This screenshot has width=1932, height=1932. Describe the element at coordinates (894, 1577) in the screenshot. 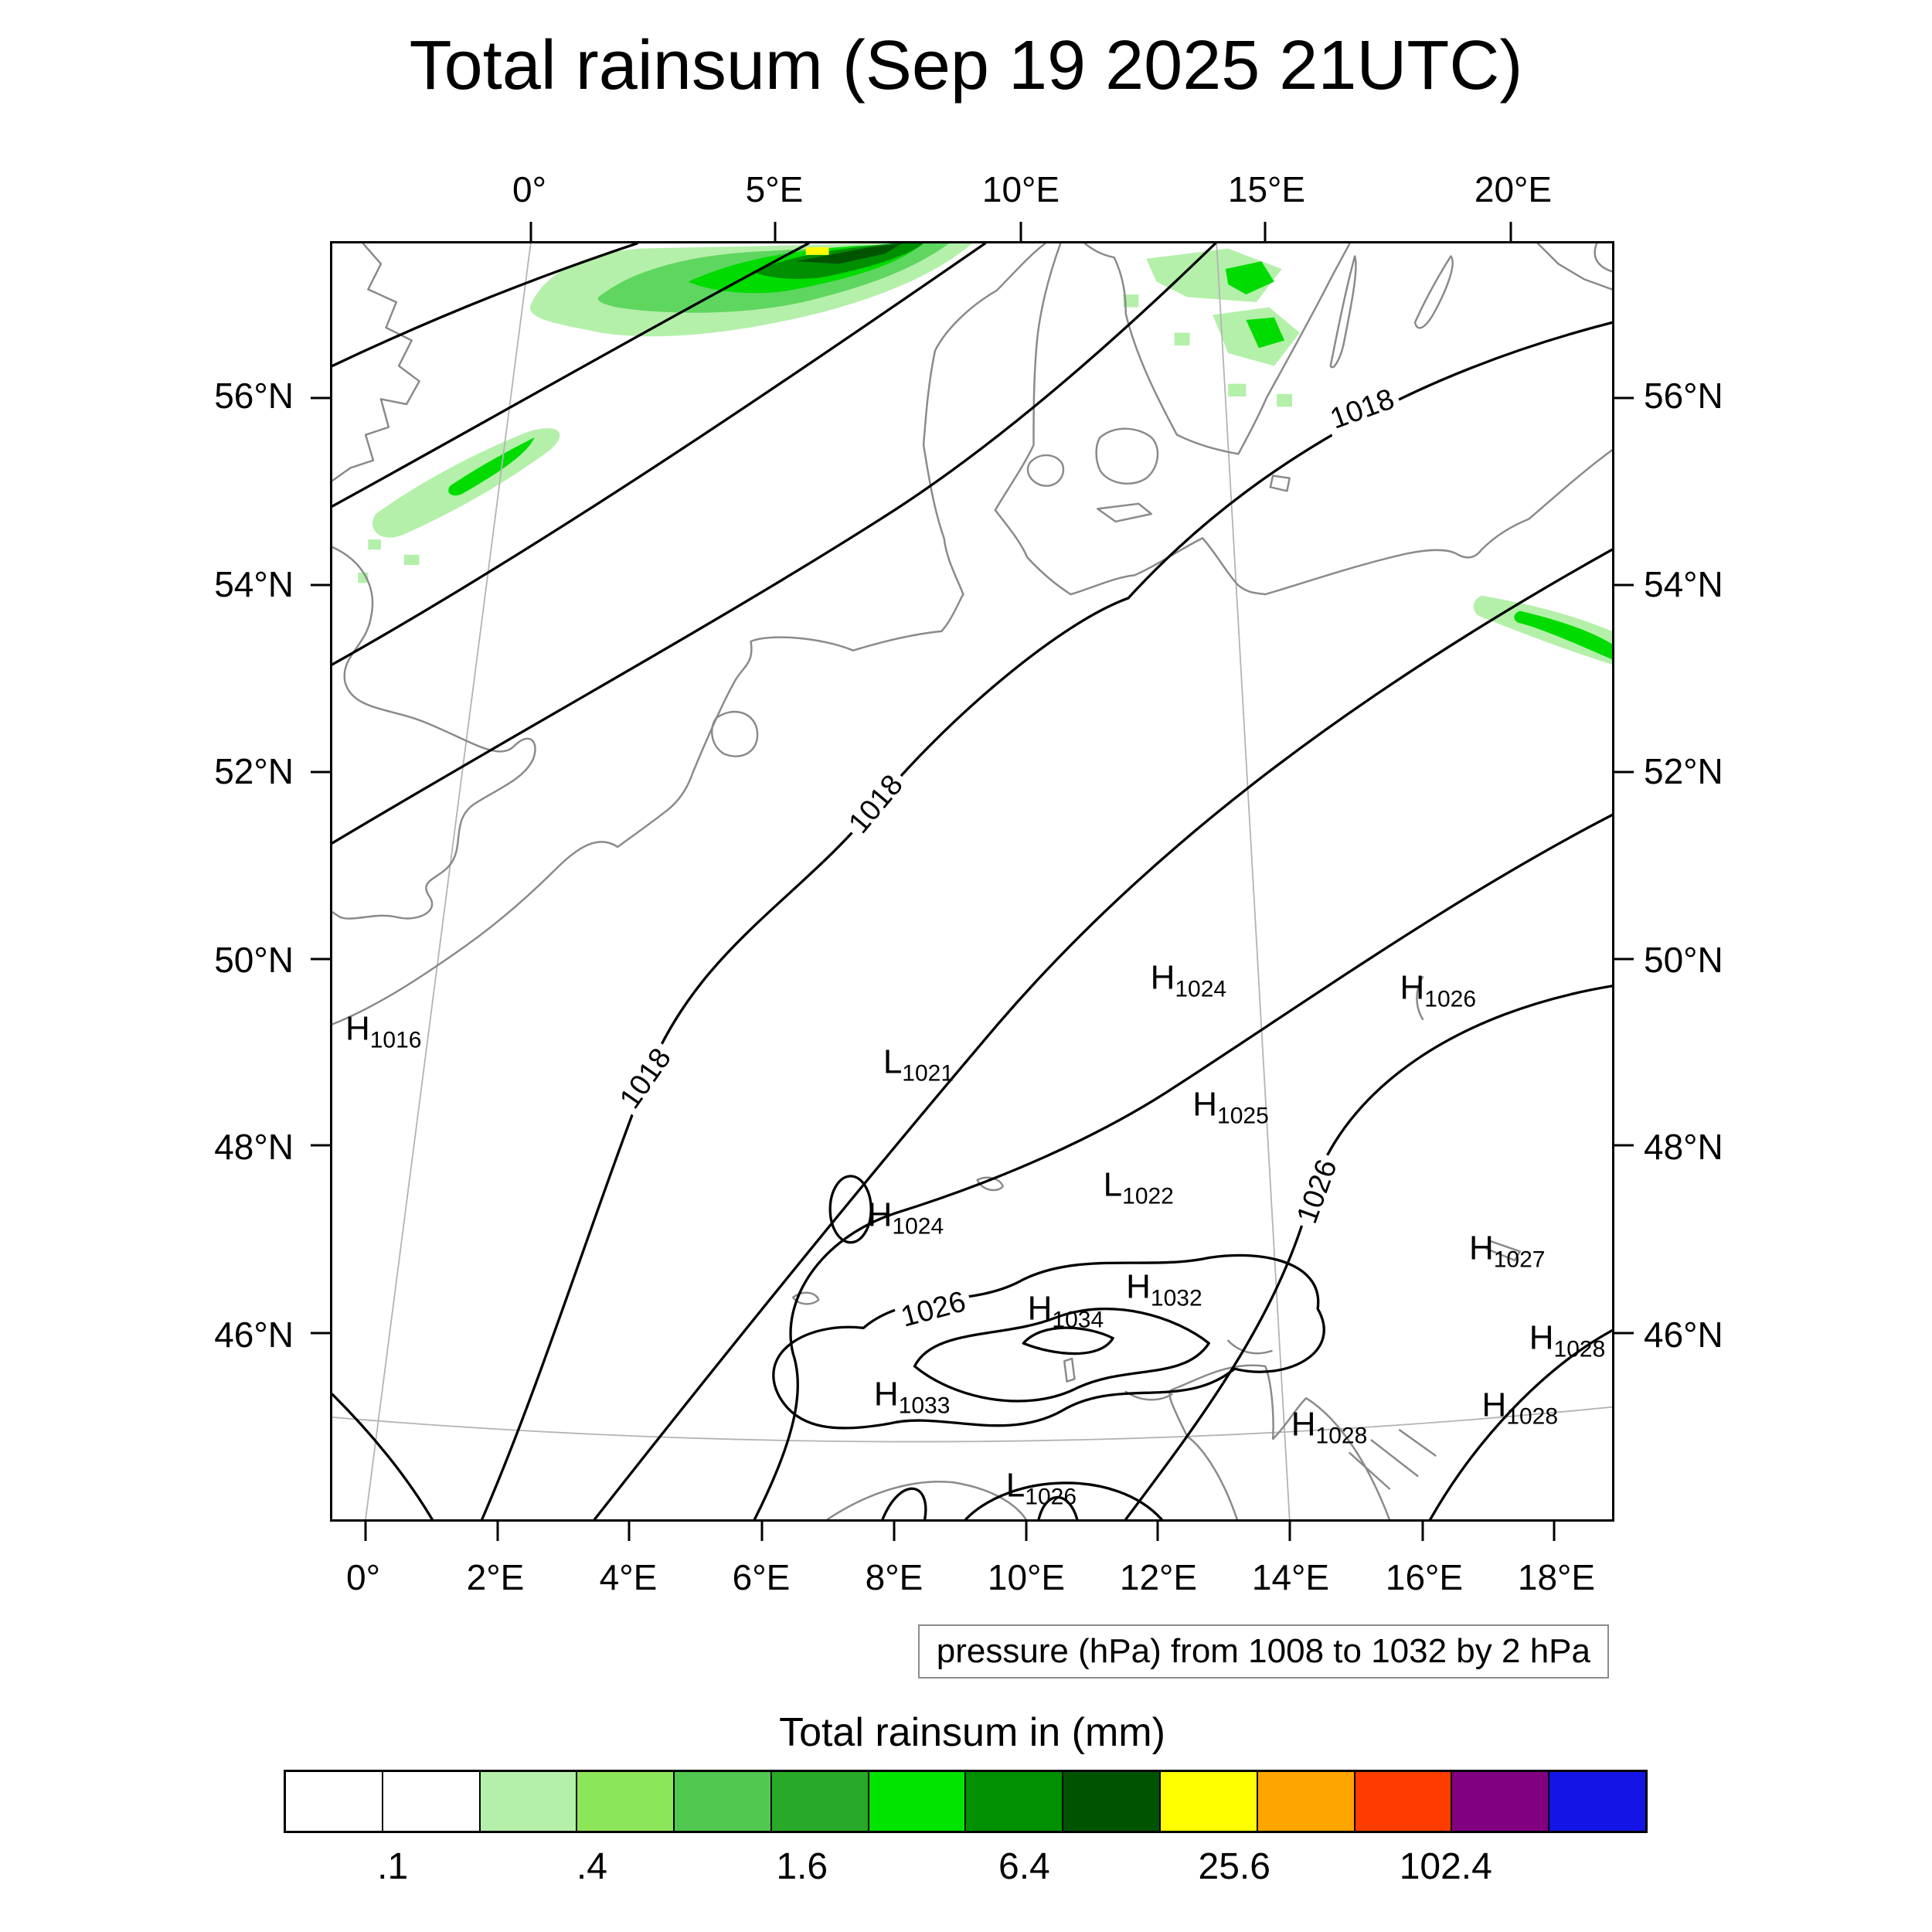

I see `axis-label-bottom: 8°E` at that location.